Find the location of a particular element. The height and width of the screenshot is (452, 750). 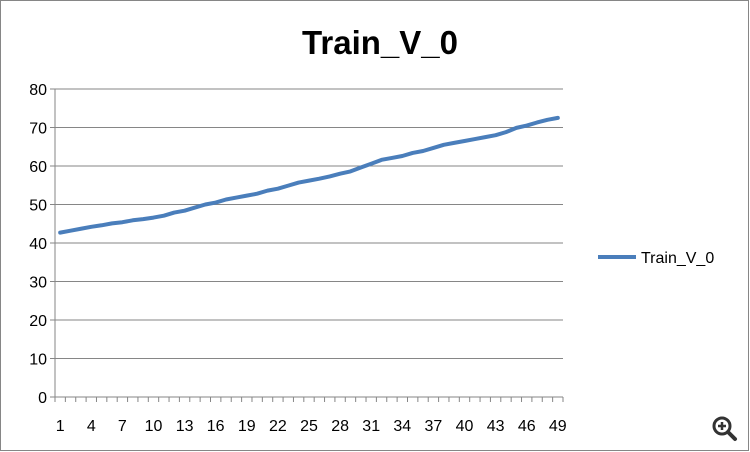

x-tick-label: 43 is located at coordinates (496, 426).